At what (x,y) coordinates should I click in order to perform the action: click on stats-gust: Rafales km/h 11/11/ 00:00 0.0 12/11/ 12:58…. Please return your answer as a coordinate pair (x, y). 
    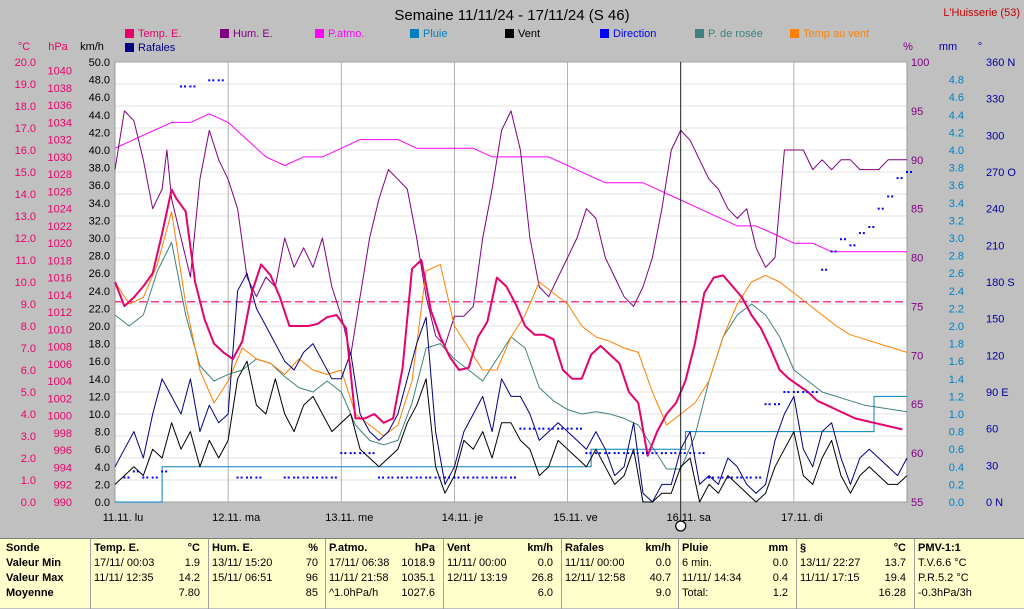
    Looking at the image, I should click on (620, 571).